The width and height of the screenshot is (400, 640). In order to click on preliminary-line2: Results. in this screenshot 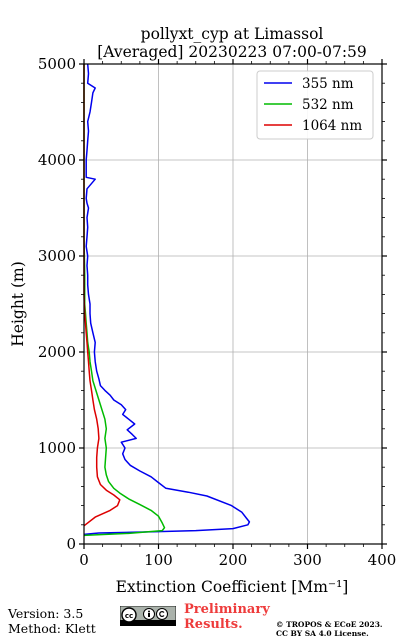, I will do `click(213, 624)`.